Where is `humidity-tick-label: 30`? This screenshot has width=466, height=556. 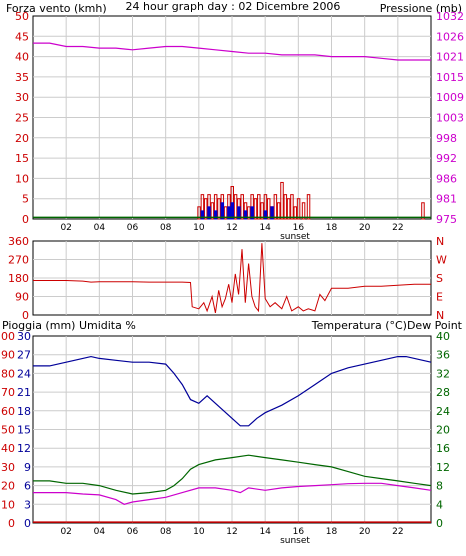
humidity-tick-label: 30 is located at coordinates (24, 336).